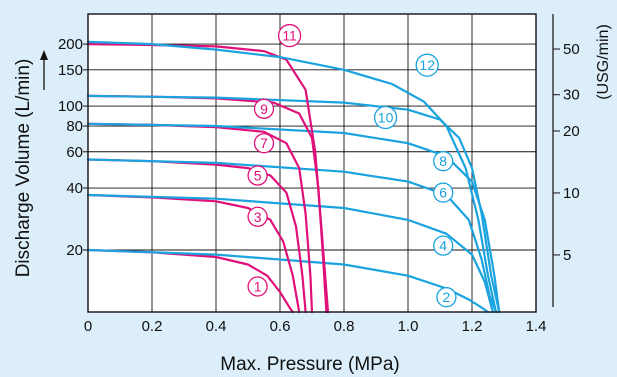 The height and width of the screenshot is (377, 617). What do you see at coordinates (74, 152) in the screenshot?
I see `y-tick-label-2: 60` at bounding box center [74, 152].